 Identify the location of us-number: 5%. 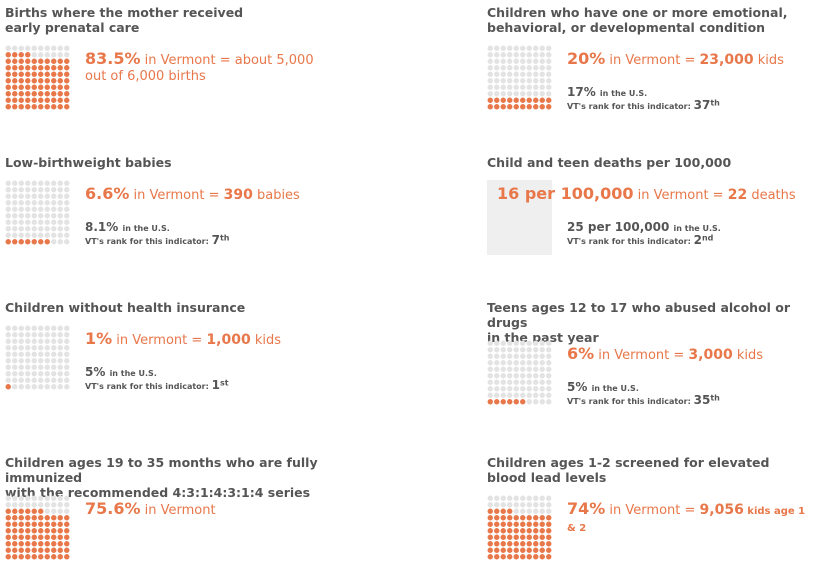
(95, 372).